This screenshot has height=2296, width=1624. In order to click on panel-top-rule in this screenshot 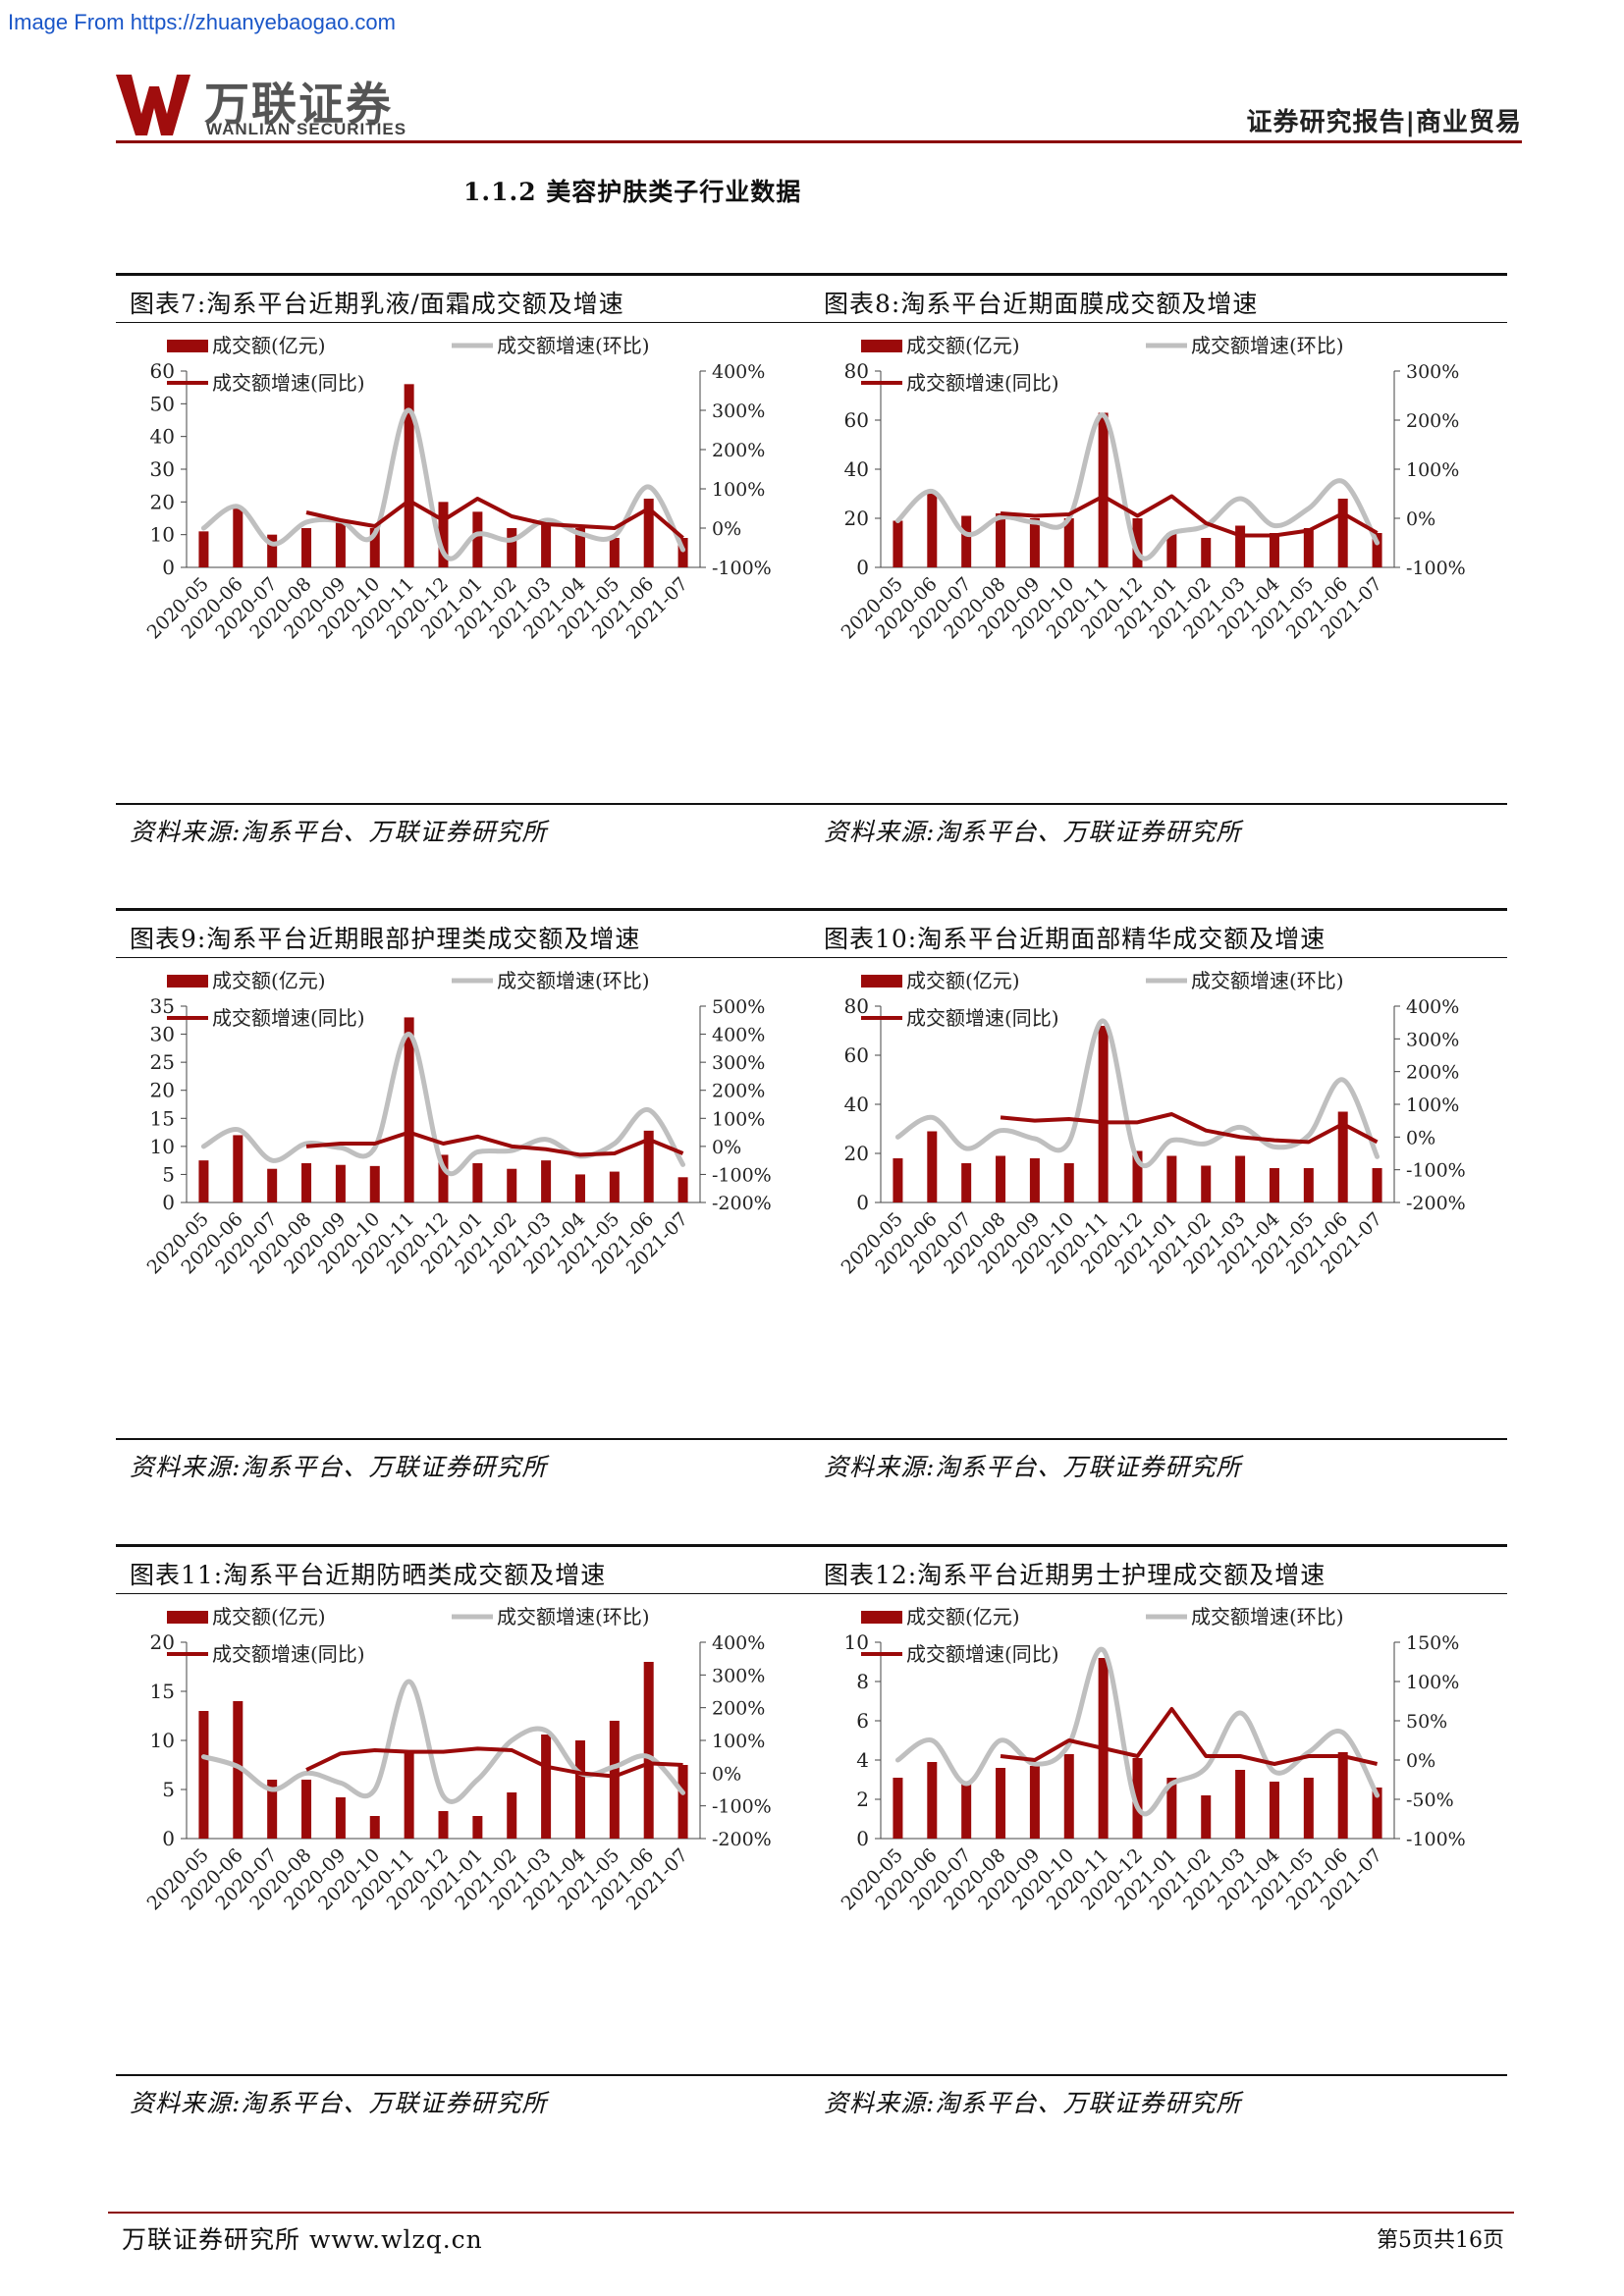, I will do `click(1158, 274)`.